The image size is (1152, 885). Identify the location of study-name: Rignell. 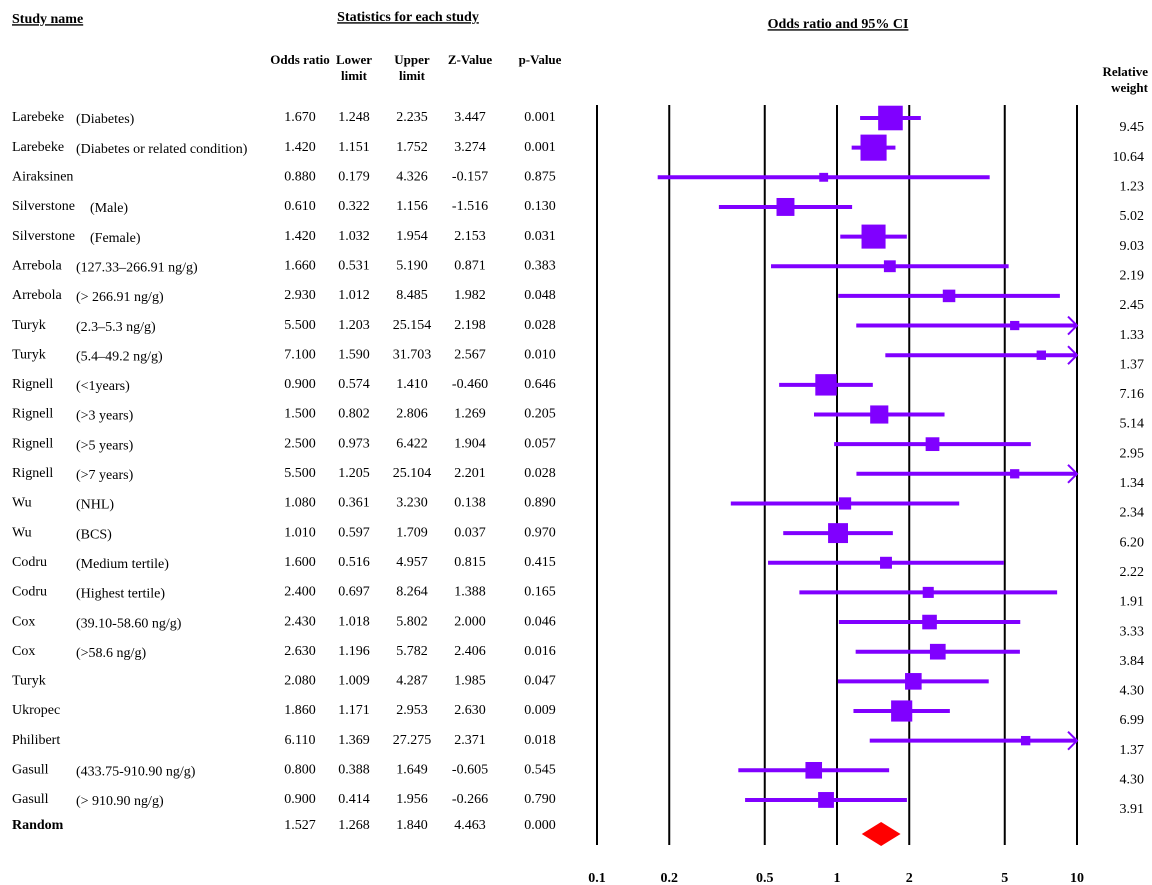
(32, 414).